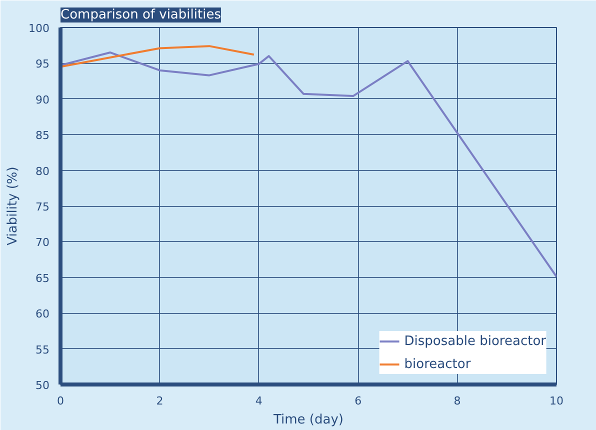 The height and width of the screenshot is (430, 596). What do you see at coordinates (258, 401) in the screenshot?
I see `x-tick-label: 4` at bounding box center [258, 401].